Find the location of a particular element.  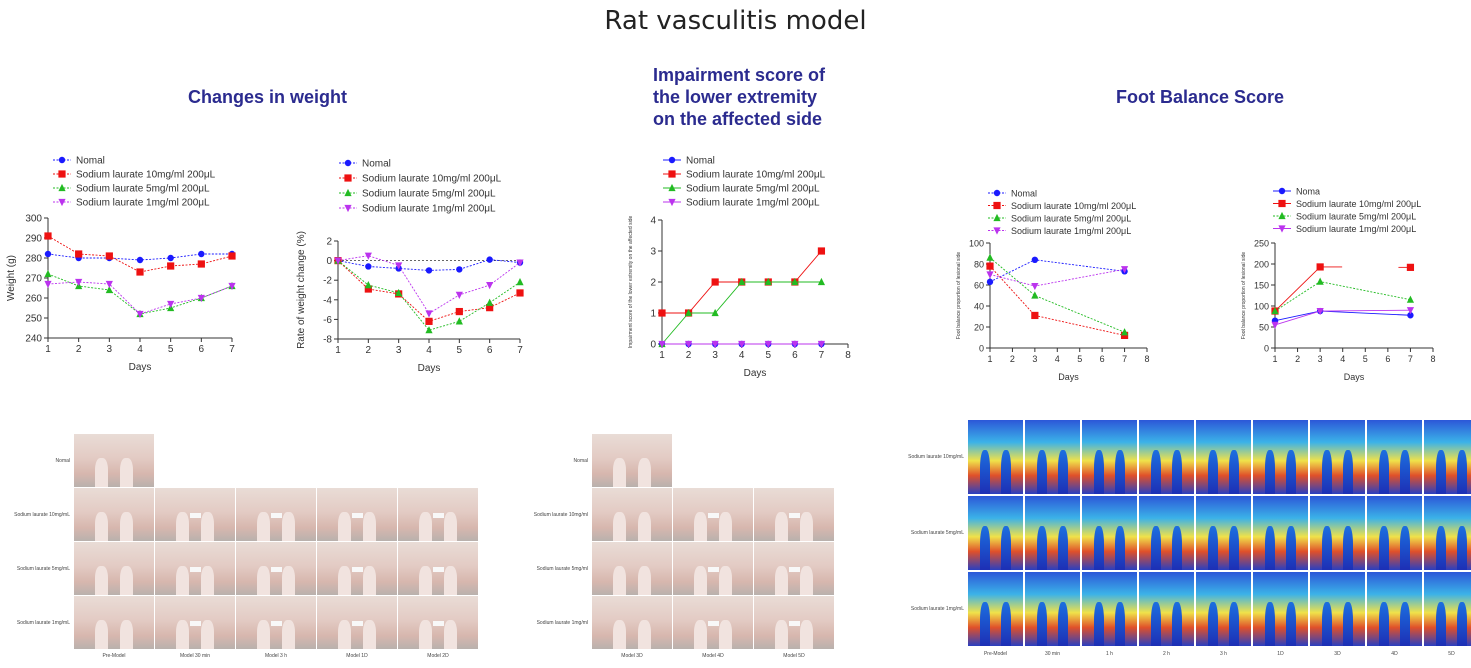

row-label: Sodium laurate 5mg/mL is located at coordinates (937, 533).